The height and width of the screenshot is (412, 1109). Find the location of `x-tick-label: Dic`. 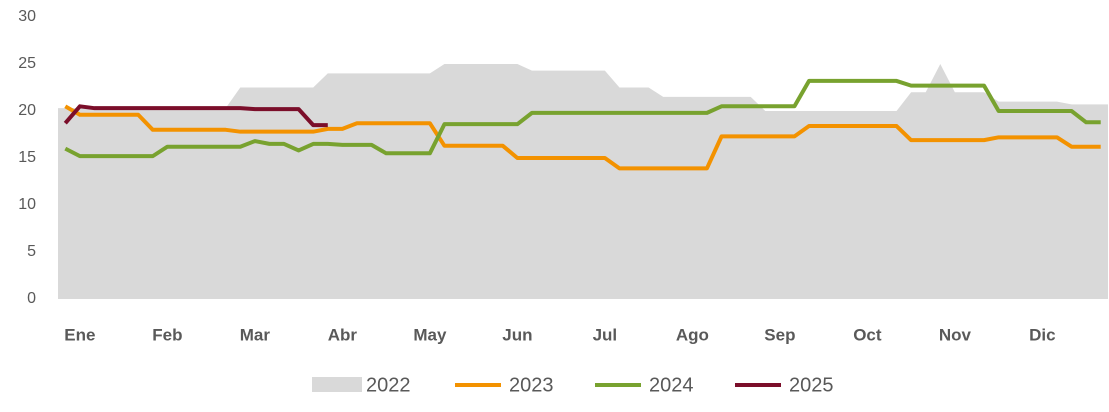

x-tick-label: Dic is located at coordinates (1042, 334).